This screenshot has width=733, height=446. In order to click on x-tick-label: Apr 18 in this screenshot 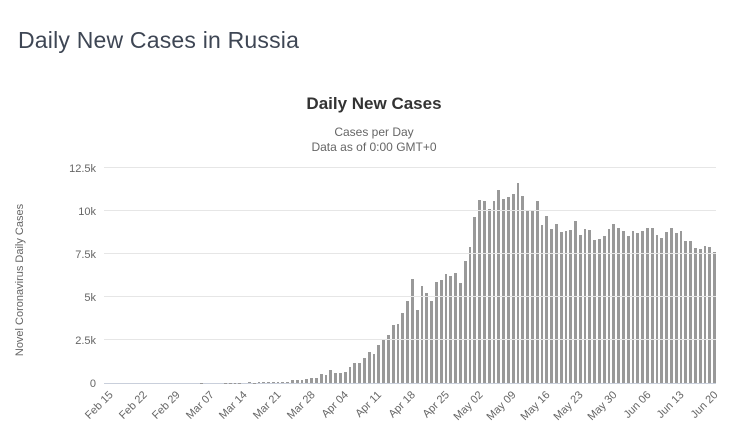, I will do `click(402, 405)`.